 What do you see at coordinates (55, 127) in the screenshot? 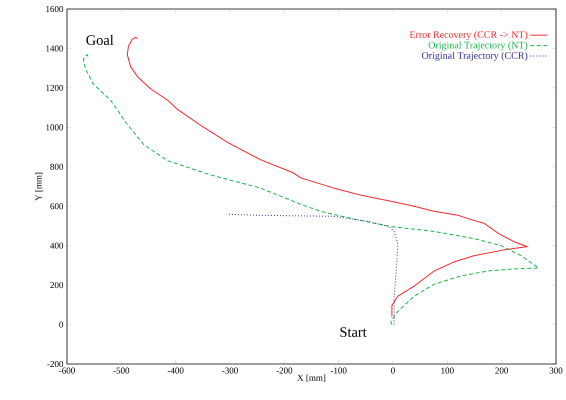
I see `y-tick-label: 1000` at bounding box center [55, 127].